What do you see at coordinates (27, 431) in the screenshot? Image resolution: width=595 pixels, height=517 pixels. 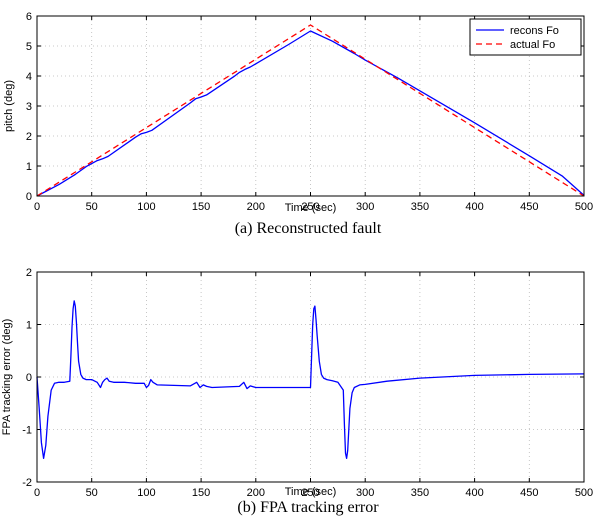 I see `y-tick-label: -1` at bounding box center [27, 431].